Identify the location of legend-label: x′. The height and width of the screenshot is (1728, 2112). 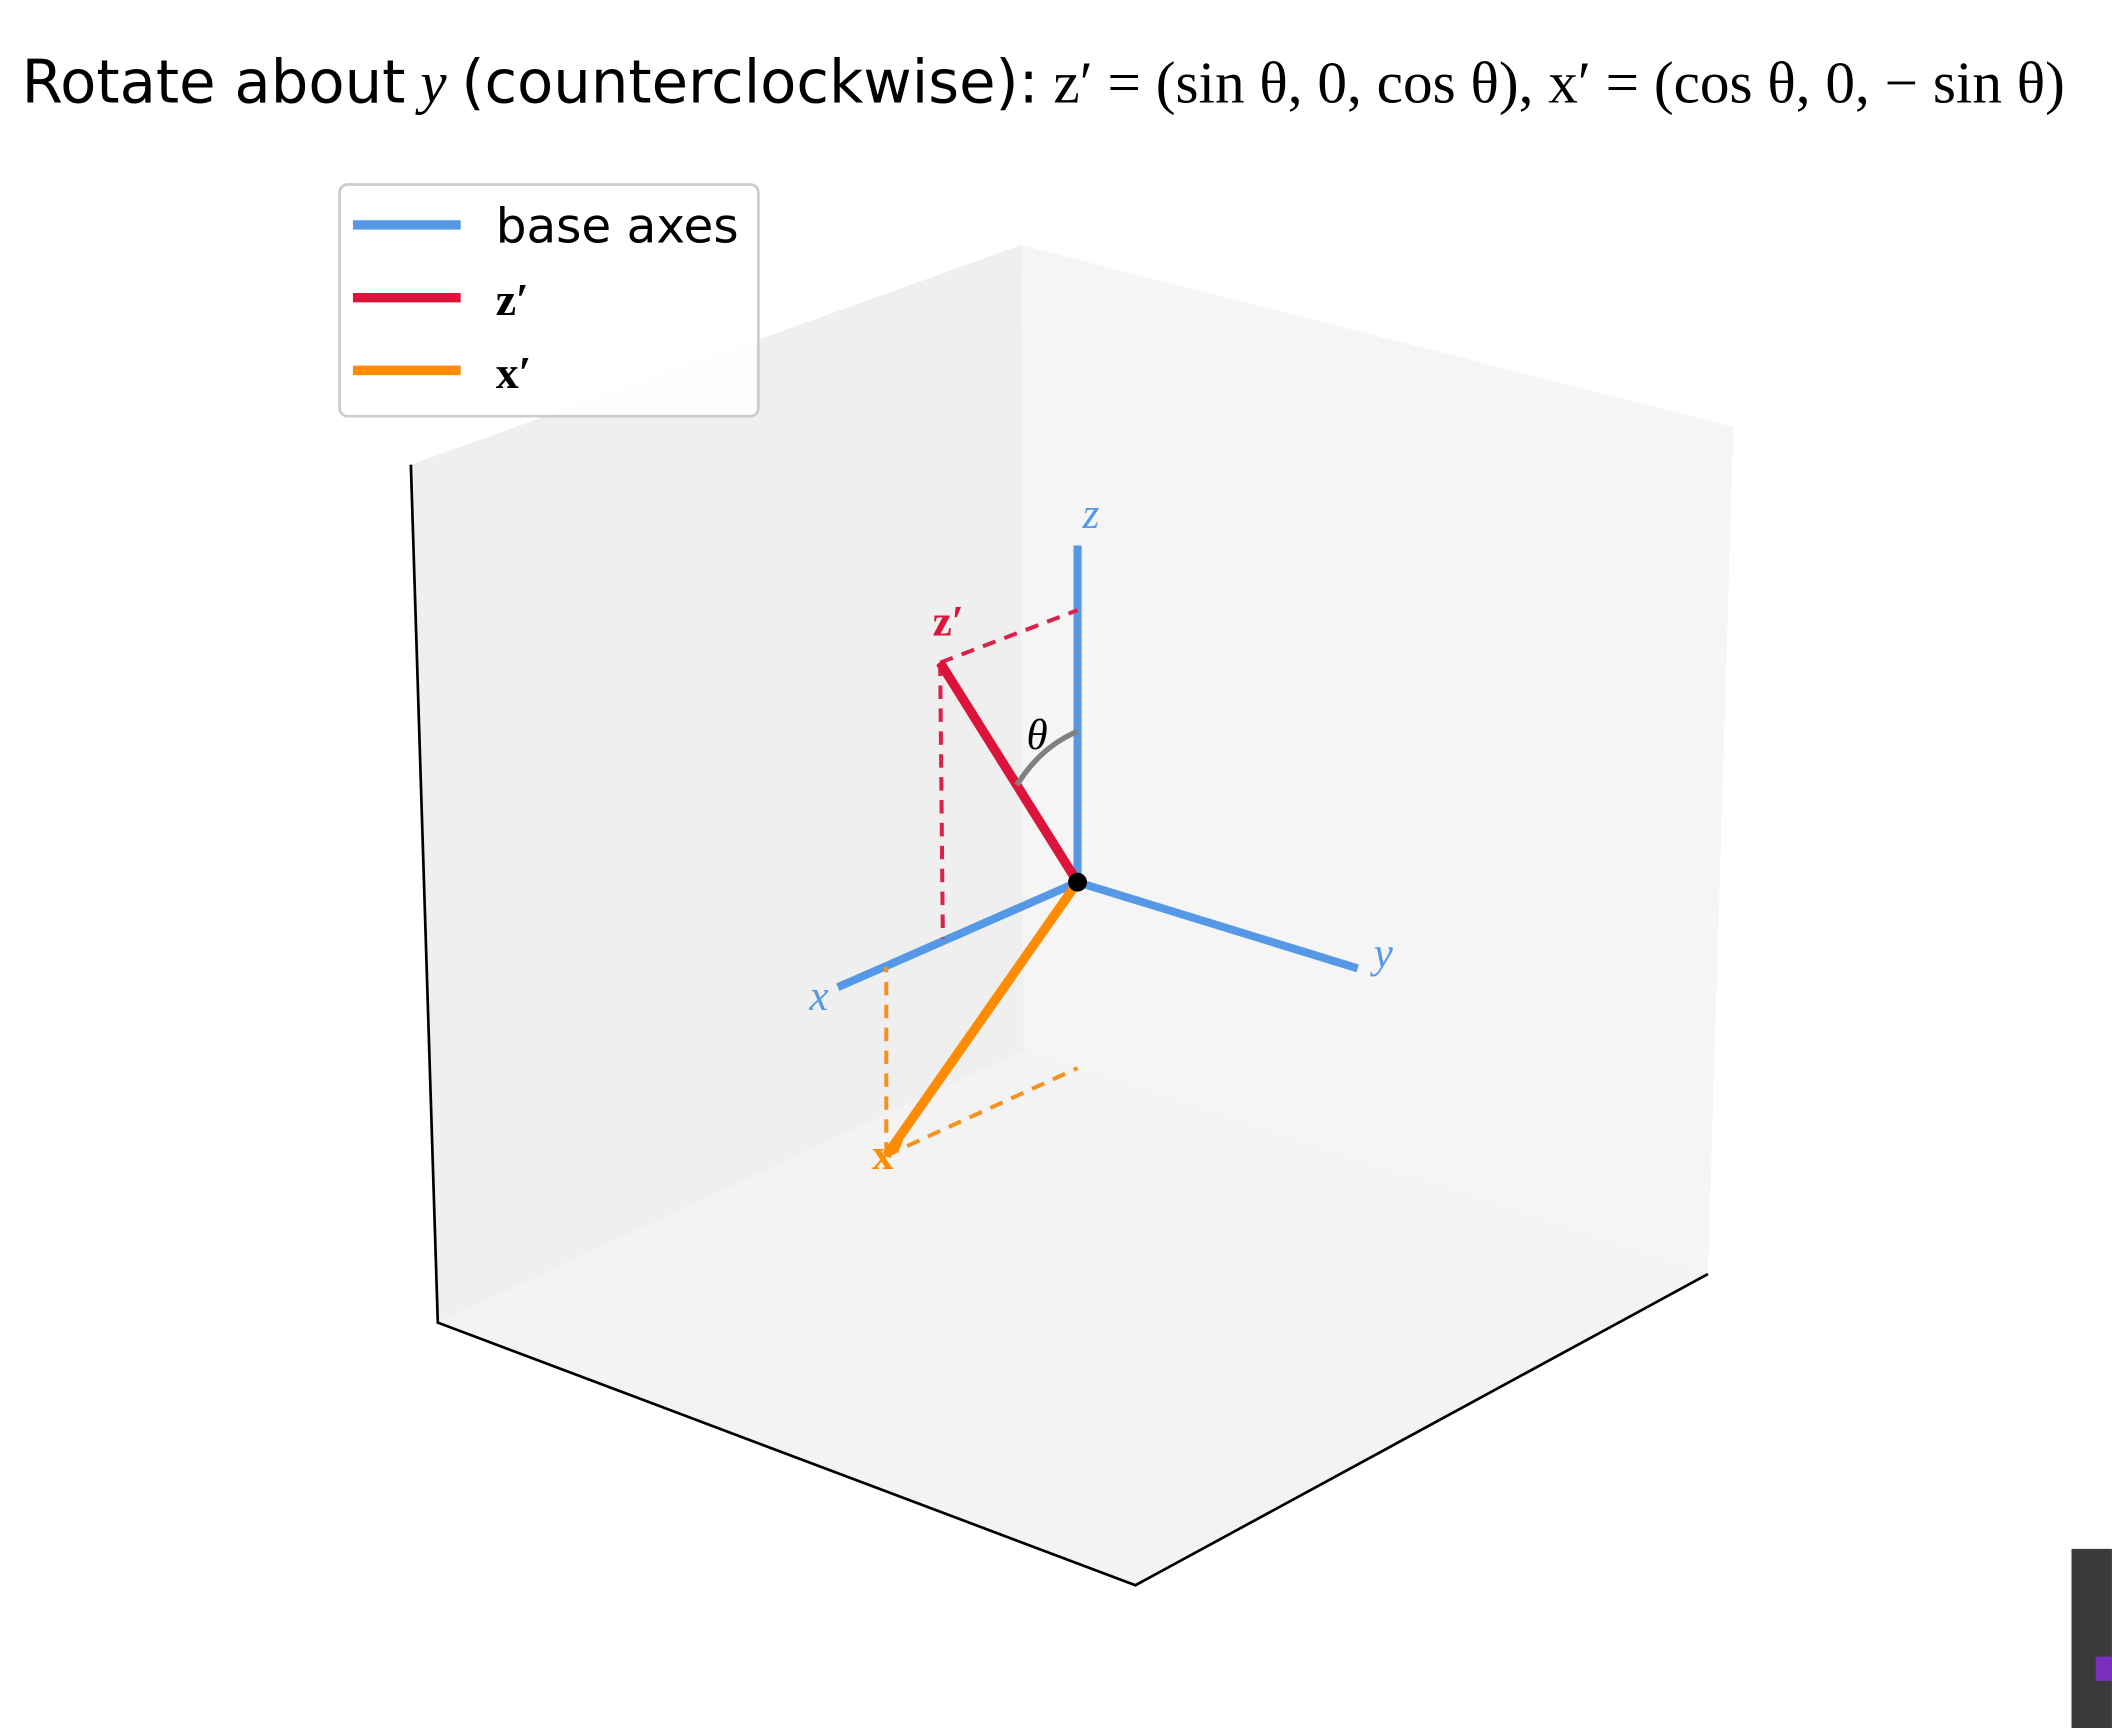
(514, 372).